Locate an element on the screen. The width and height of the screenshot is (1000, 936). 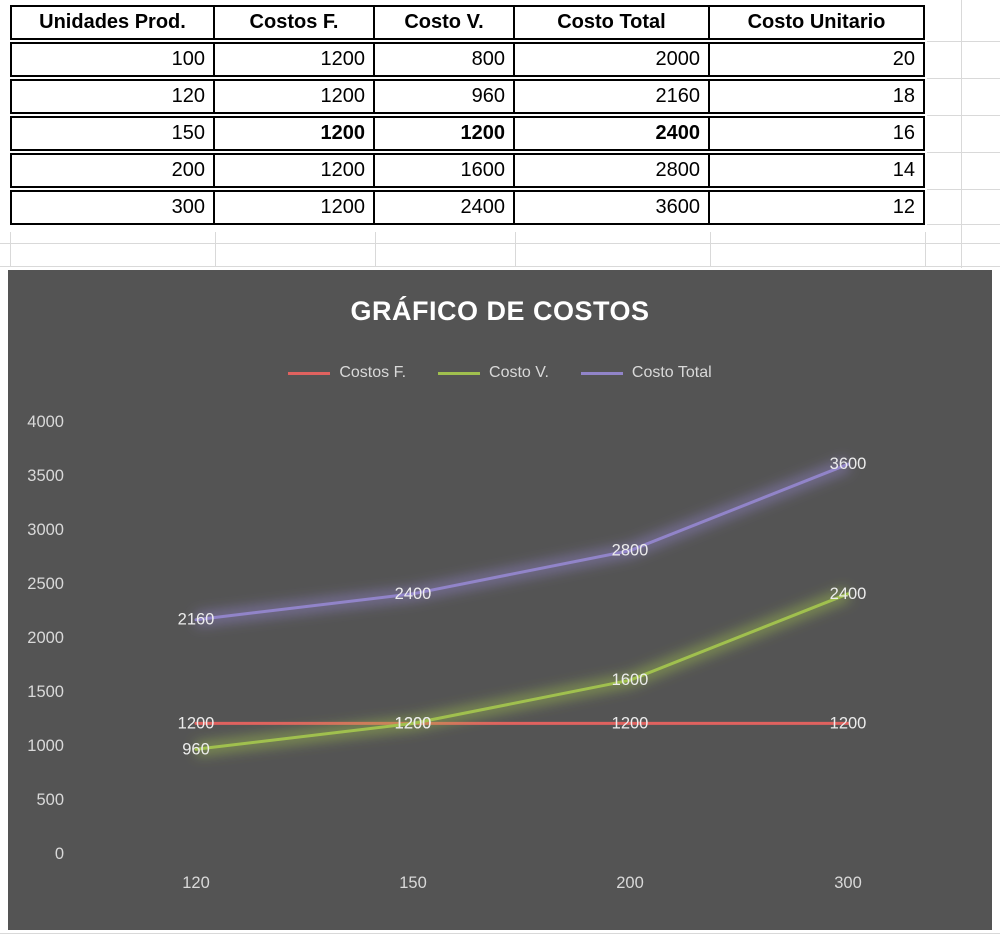
chart-title: GRÁFICO DE COSTOS is located at coordinates (500, 311).